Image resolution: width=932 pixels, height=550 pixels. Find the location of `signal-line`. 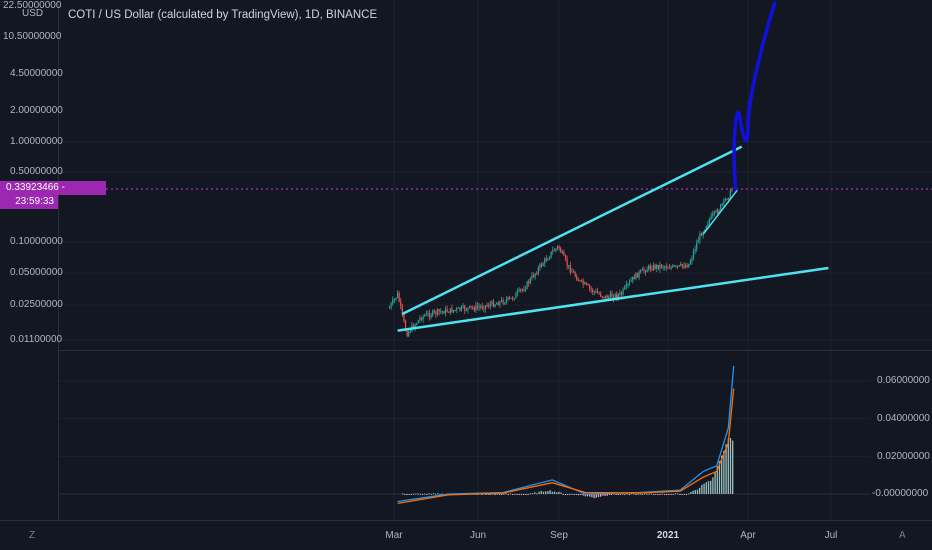

signal-line is located at coordinates (566, 446).